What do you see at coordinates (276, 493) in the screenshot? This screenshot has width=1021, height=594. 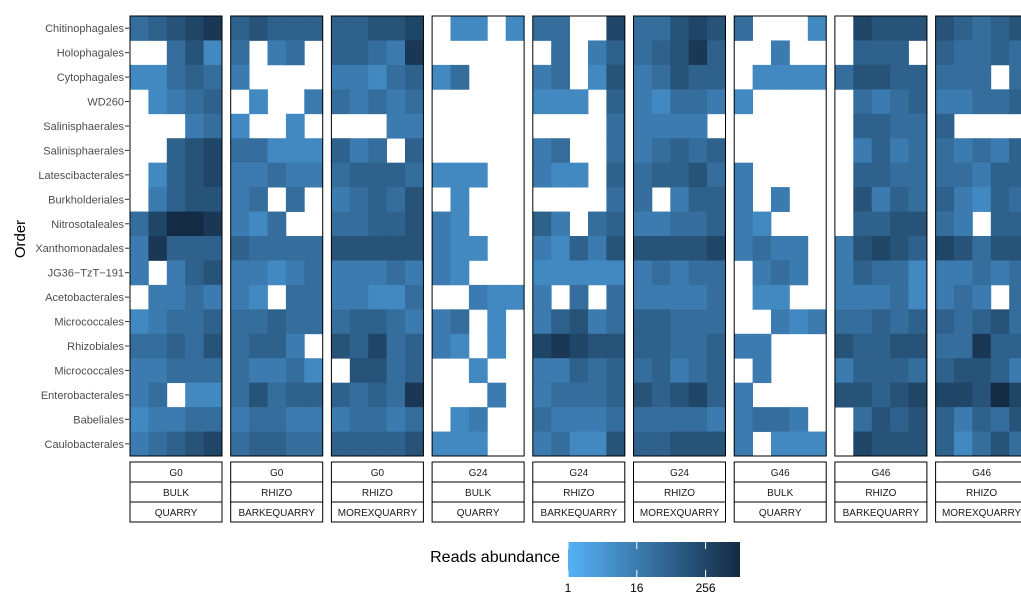 I see `strip-compartment: RHIZO` at bounding box center [276, 493].